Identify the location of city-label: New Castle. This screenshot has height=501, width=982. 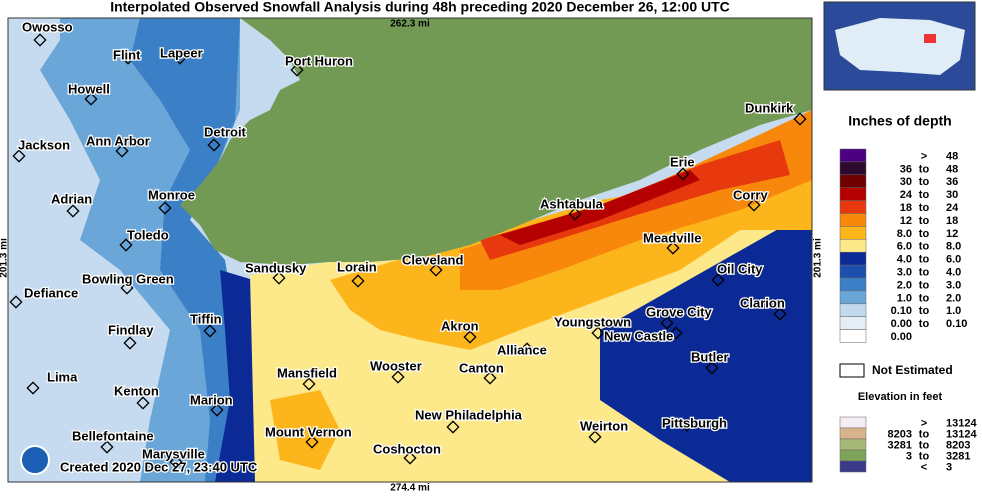
(638, 335).